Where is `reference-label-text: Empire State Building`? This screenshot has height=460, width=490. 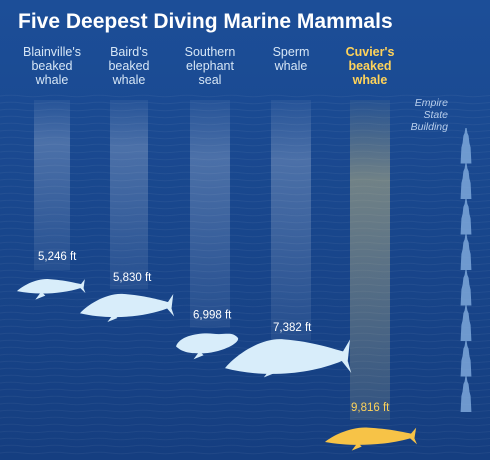
reference-label-text: Empire State Building is located at coordinates (430, 115).